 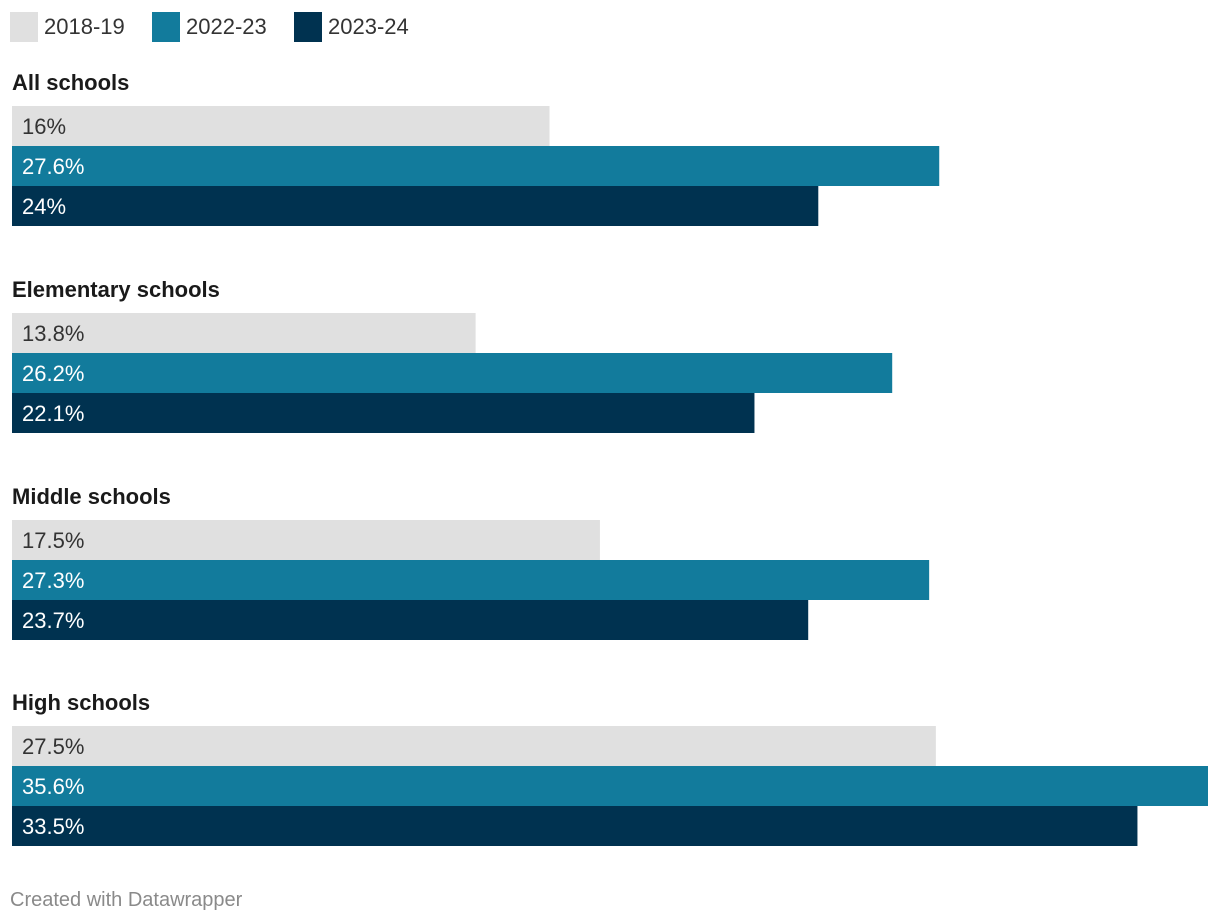 What do you see at coordinates (81, 702) in the screenshot?
I see `group-title-high-schools: High schools` at bounding box center [81, 702].